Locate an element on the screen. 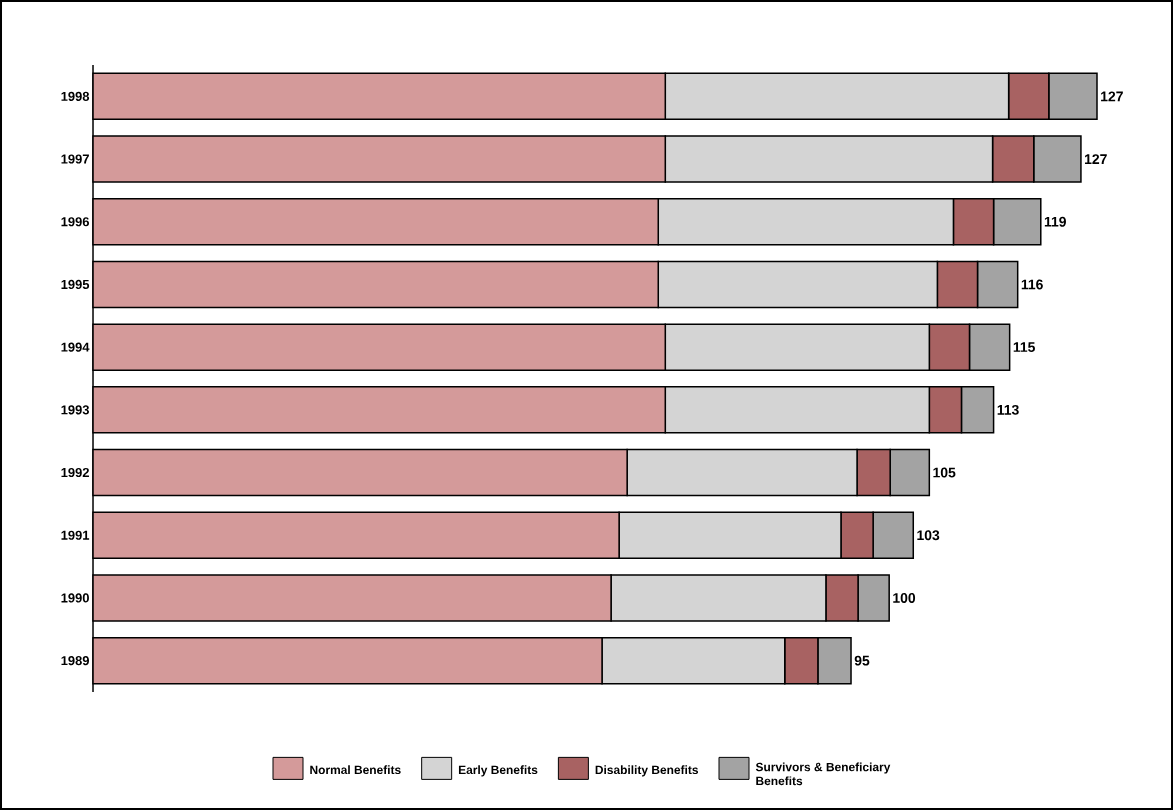 This screenshot has width=1173, height=810. y-tick-label: 1992 is located at coordinates (75, 472).